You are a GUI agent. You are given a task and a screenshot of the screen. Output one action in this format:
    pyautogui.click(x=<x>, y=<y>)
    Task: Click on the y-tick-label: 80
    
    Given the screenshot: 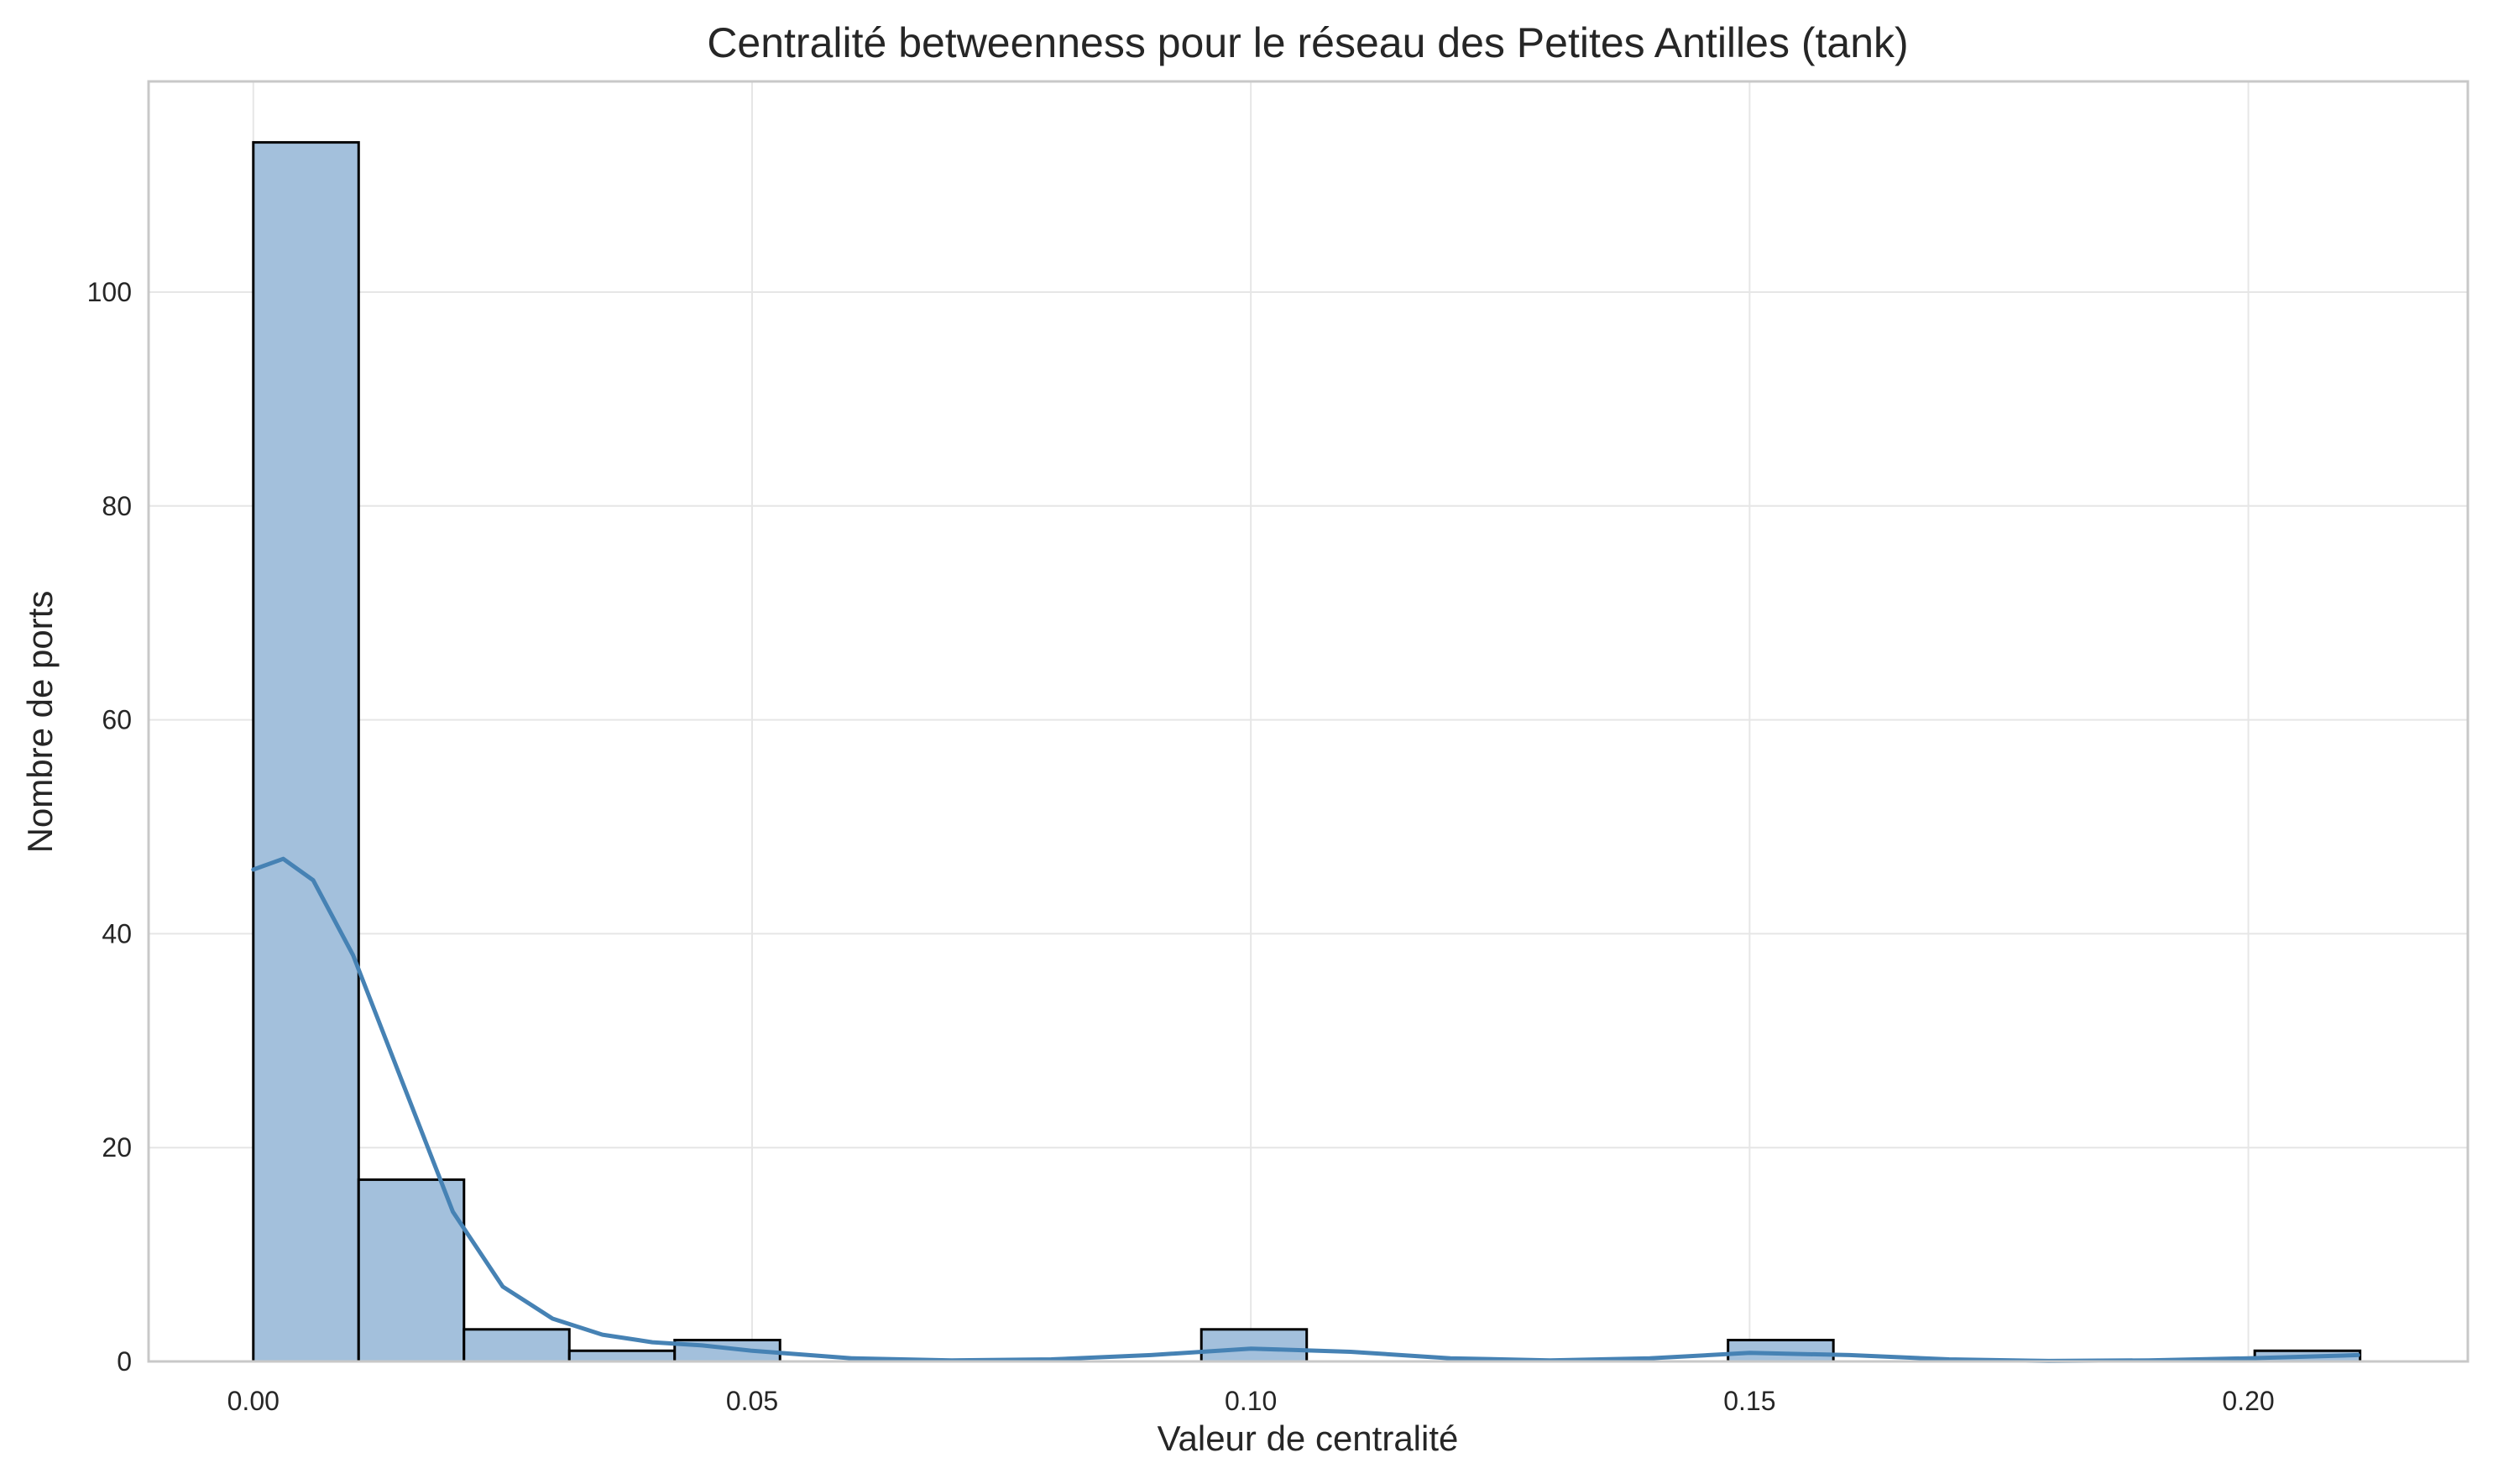 What is the action you would take?
    pyautogui.click(x=117, y=506)
    